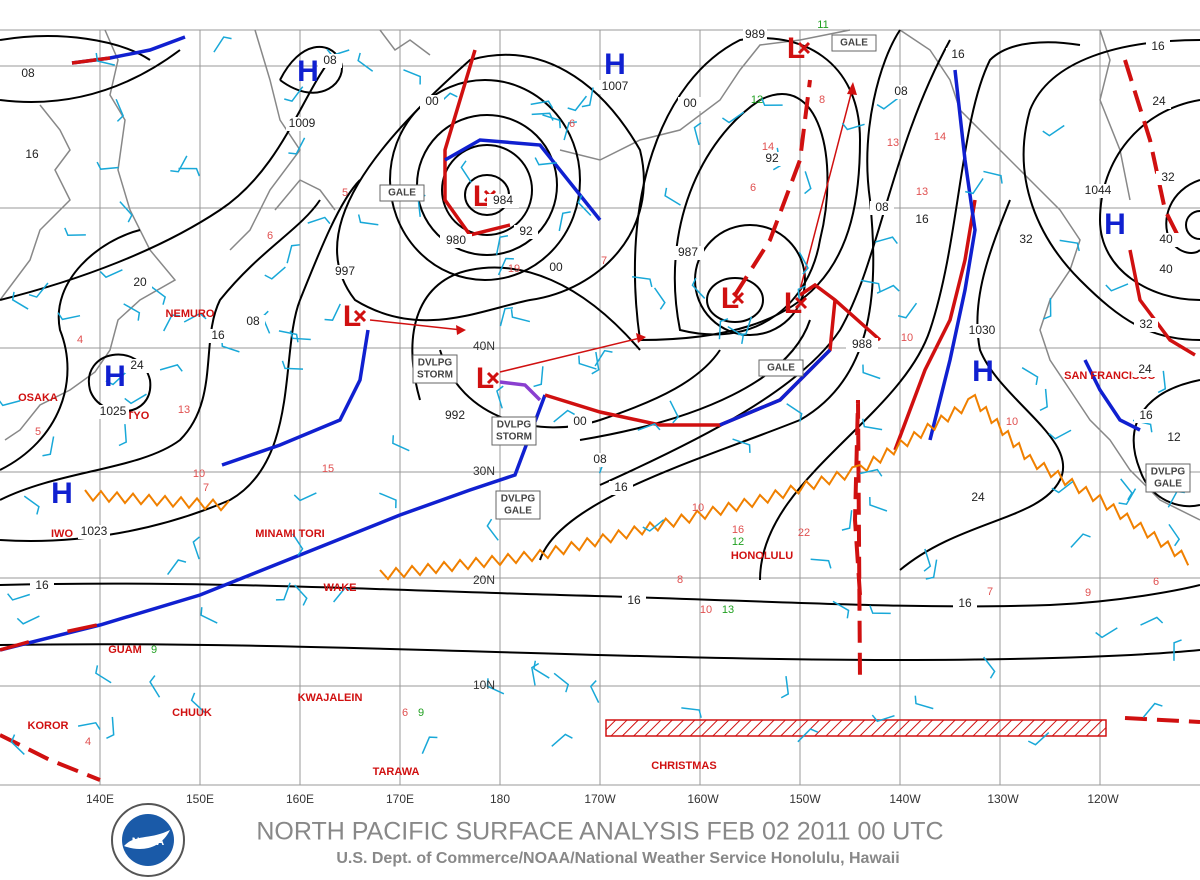 This screenshot has height=880, width=1200. I want to click on pressure-center: L, so click(482, 196).